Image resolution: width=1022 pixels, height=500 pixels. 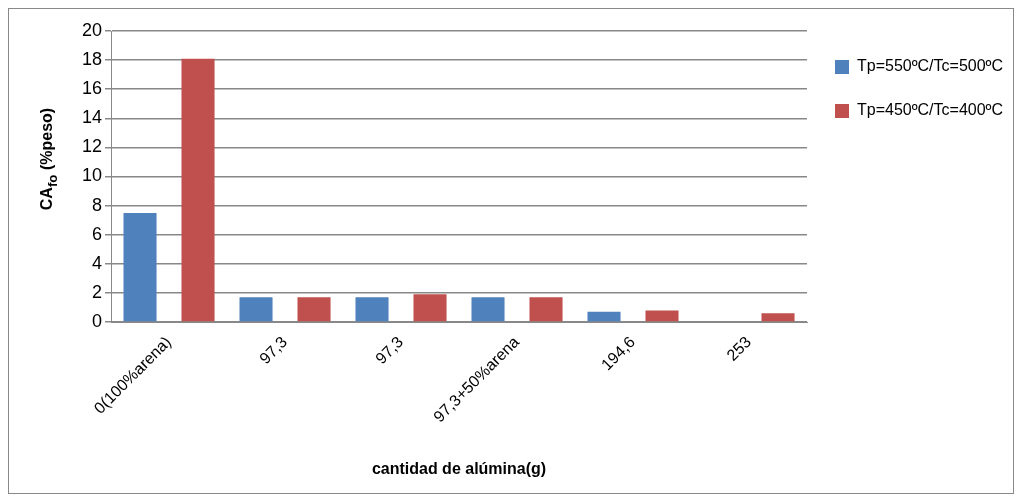 What do you see at coordinates (459, 468) in the screenshot?
I see `x-axis-title: cantidad de alúmina(g)` at bounding box center [459, 468].